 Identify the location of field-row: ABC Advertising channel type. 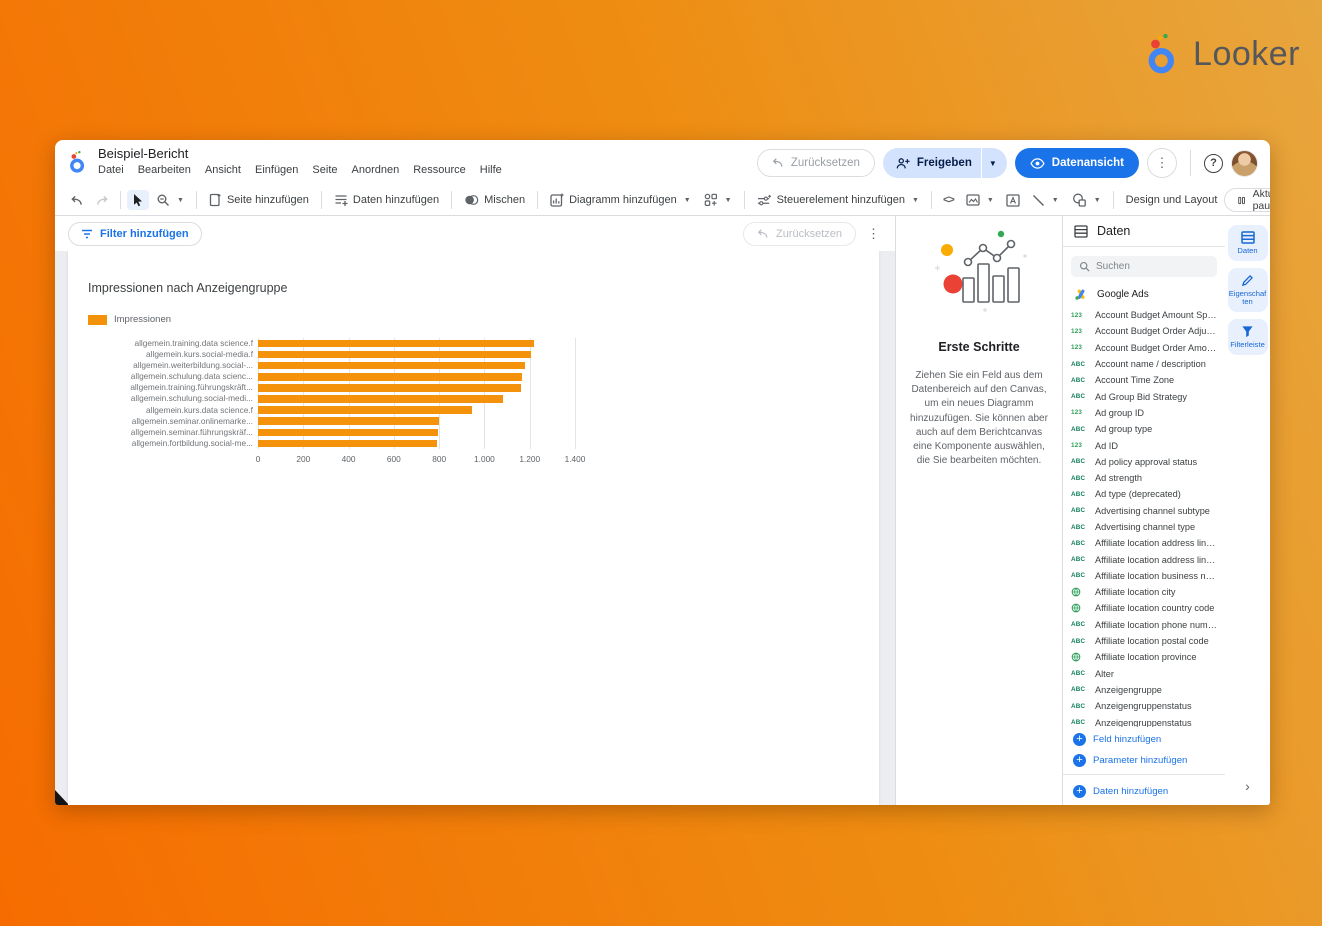
(1144, 527).